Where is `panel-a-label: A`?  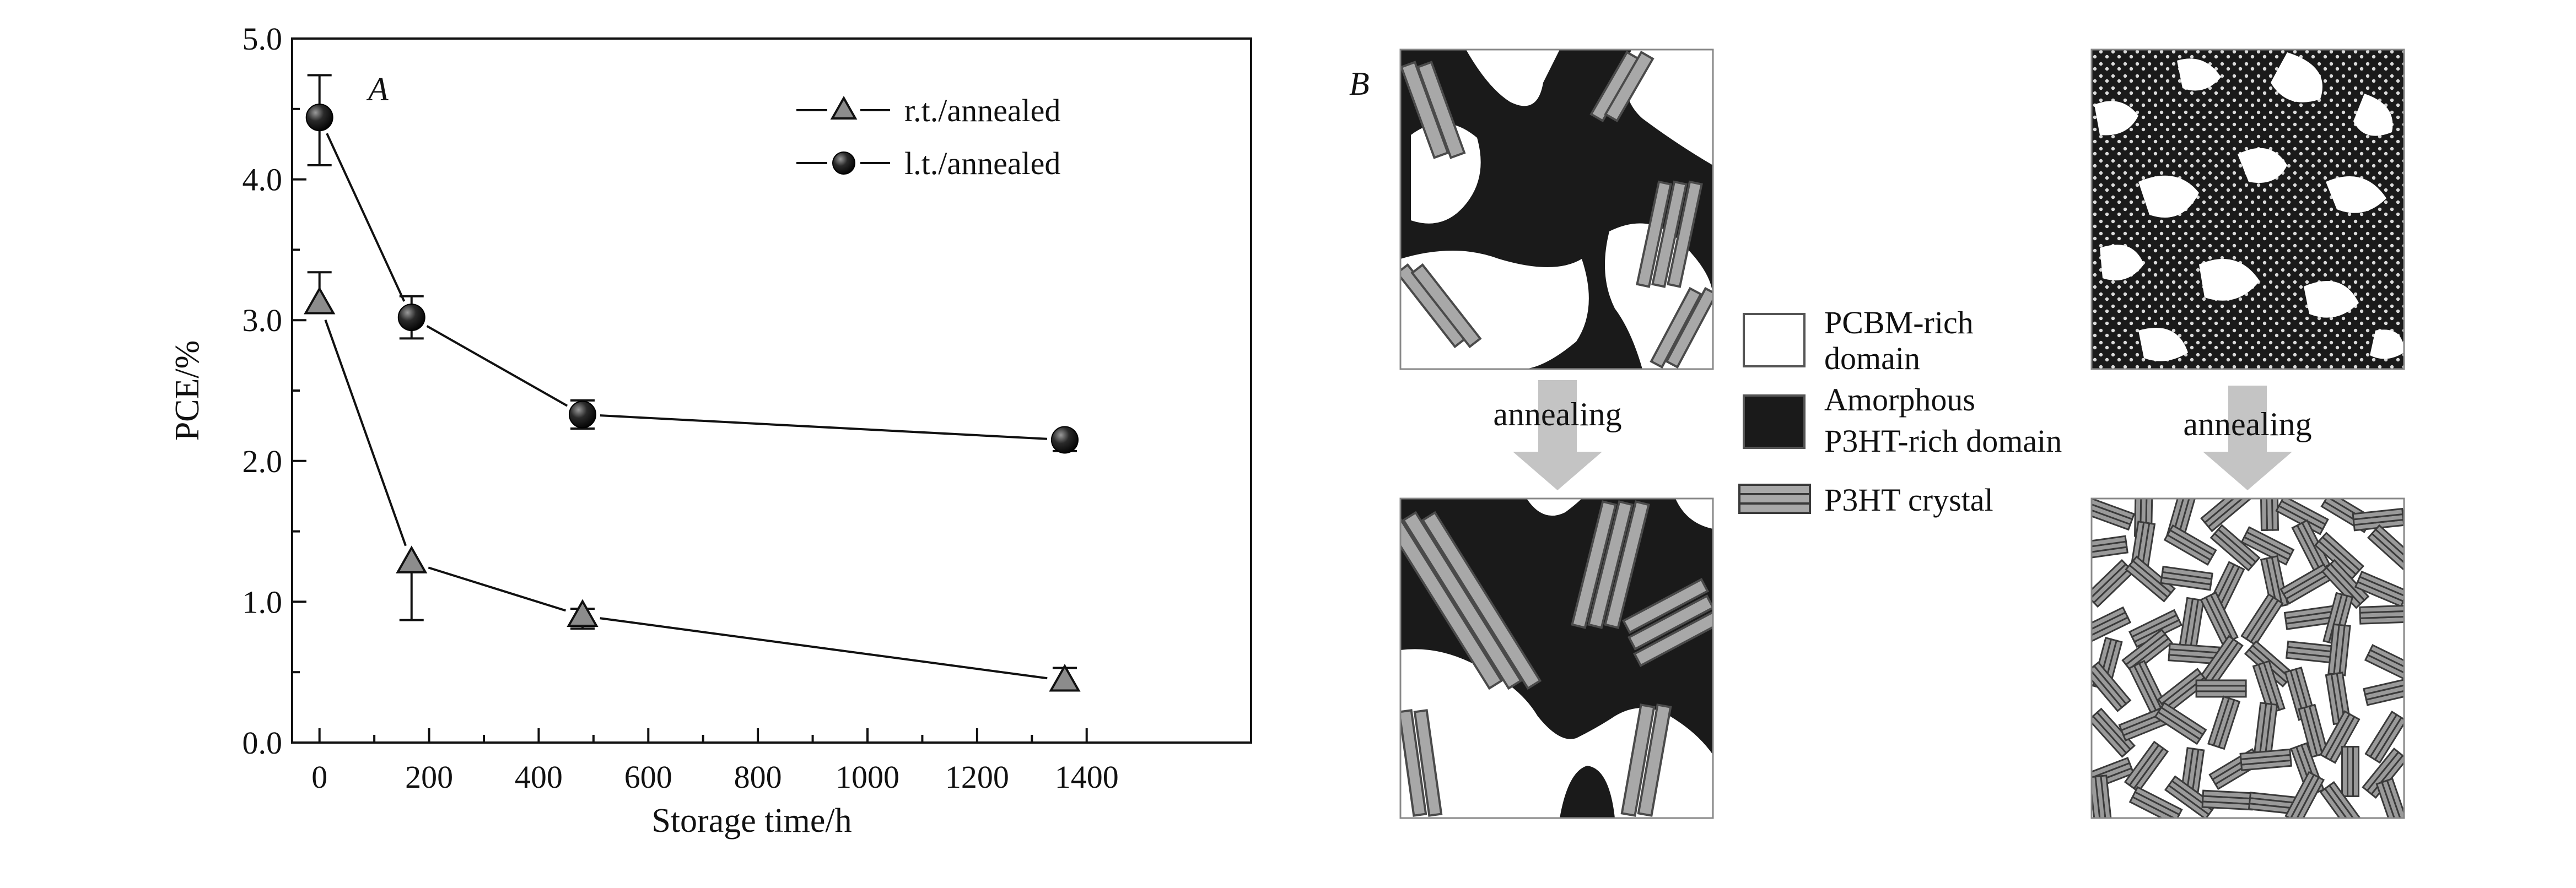 panel-a-label: A is located at coordinates (378, 89).